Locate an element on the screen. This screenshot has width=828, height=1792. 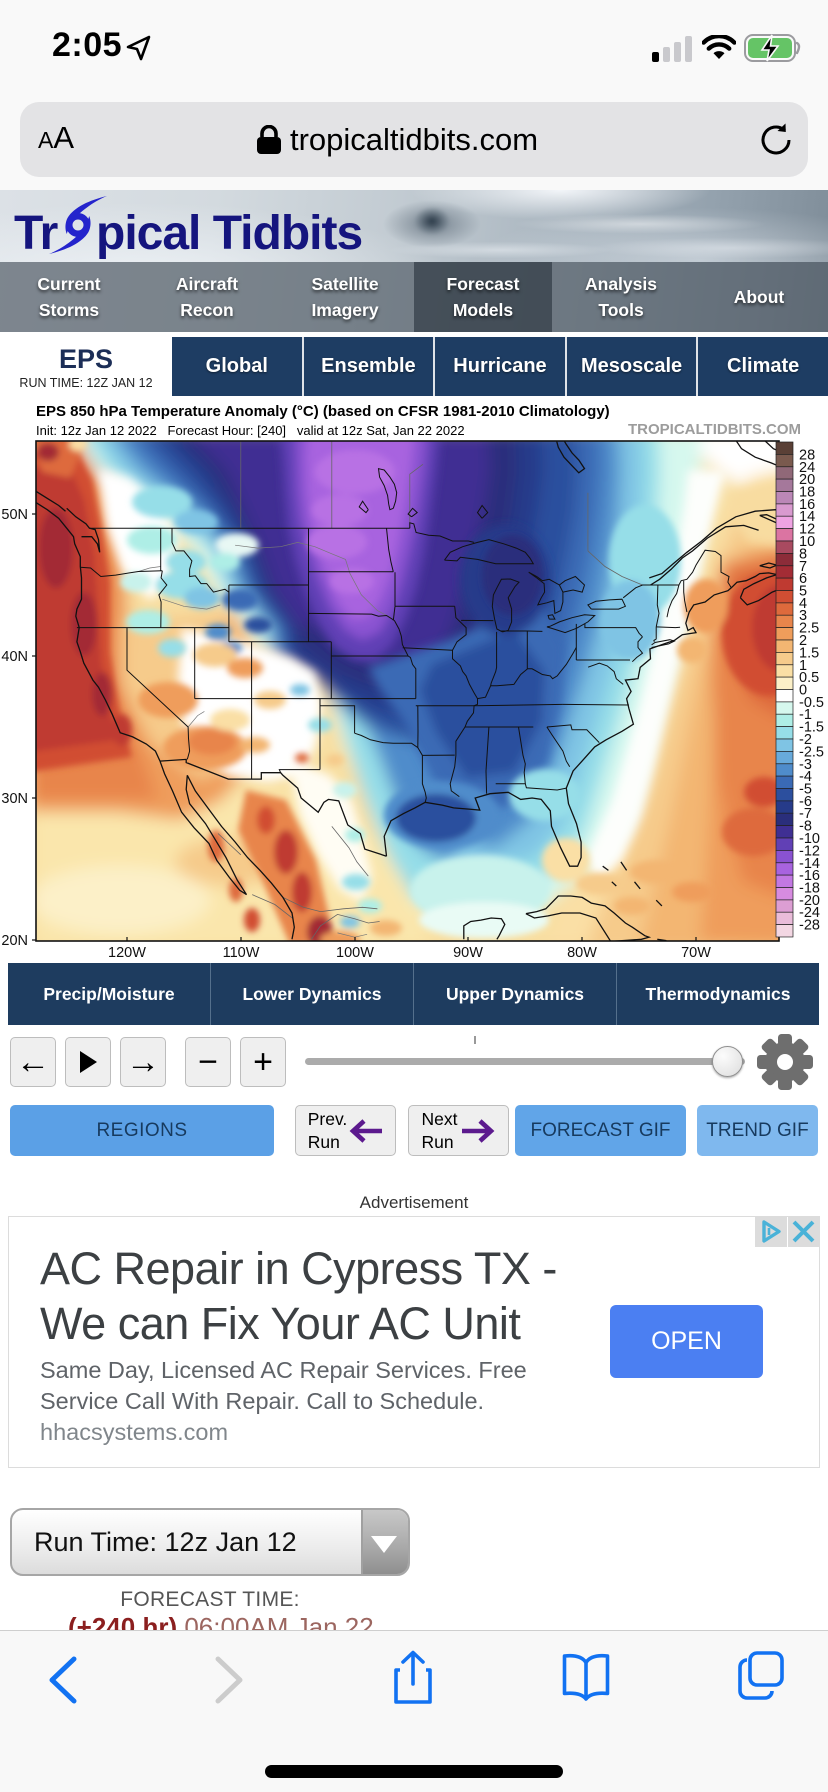
svg-text: 110W is located at coordinates (241, 951).